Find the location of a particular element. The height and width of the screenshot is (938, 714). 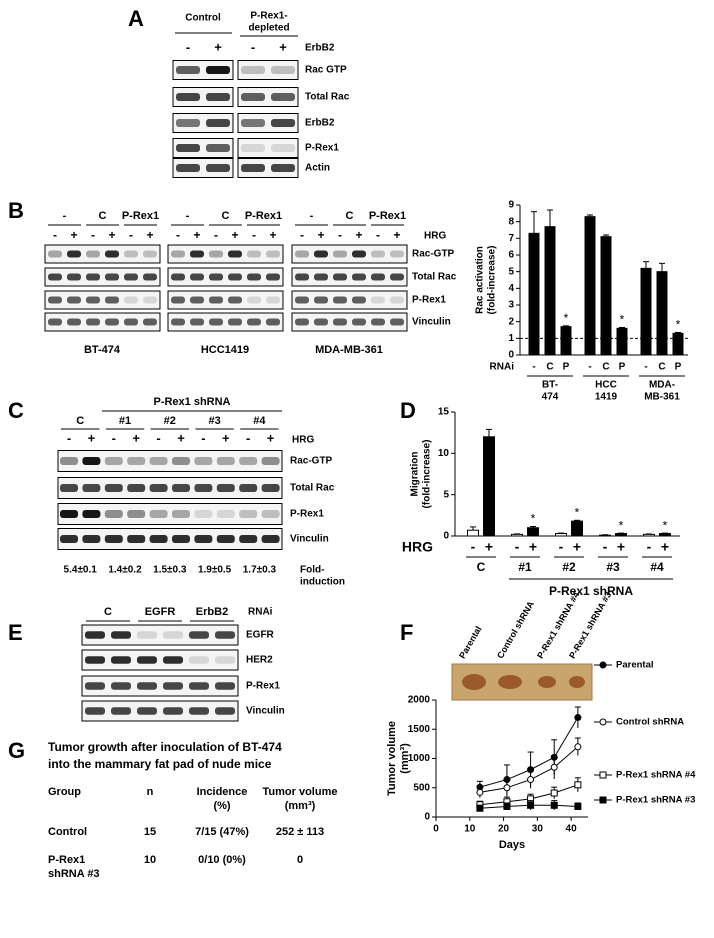

group-label: P-Rex1 is located at coordinates (387, 216).